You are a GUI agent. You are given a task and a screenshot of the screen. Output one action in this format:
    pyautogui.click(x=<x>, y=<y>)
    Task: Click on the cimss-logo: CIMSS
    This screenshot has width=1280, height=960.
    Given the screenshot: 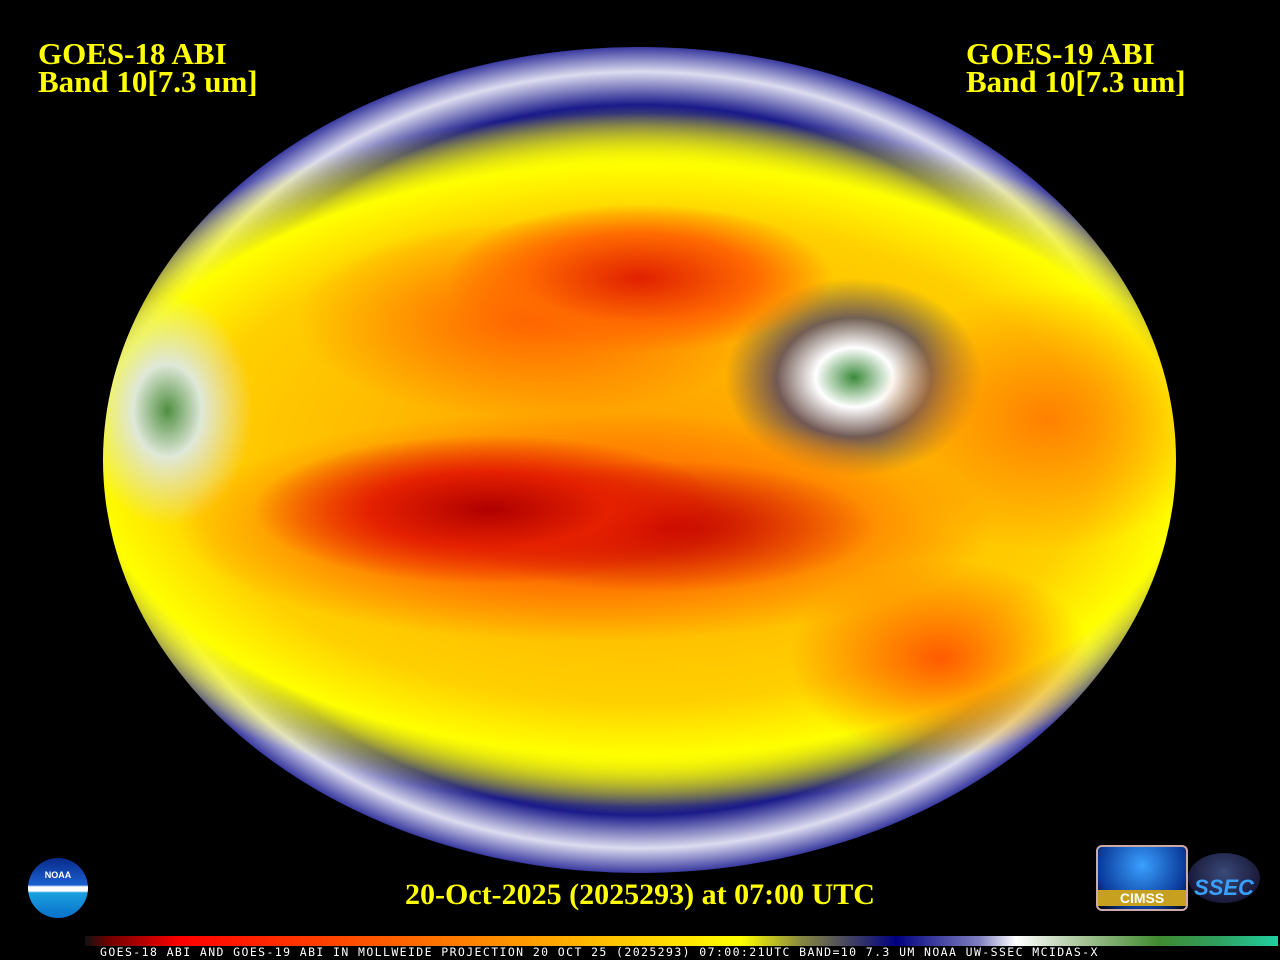 What is the action you would take?
    pyautogui.click(x=1142, y=878)
    